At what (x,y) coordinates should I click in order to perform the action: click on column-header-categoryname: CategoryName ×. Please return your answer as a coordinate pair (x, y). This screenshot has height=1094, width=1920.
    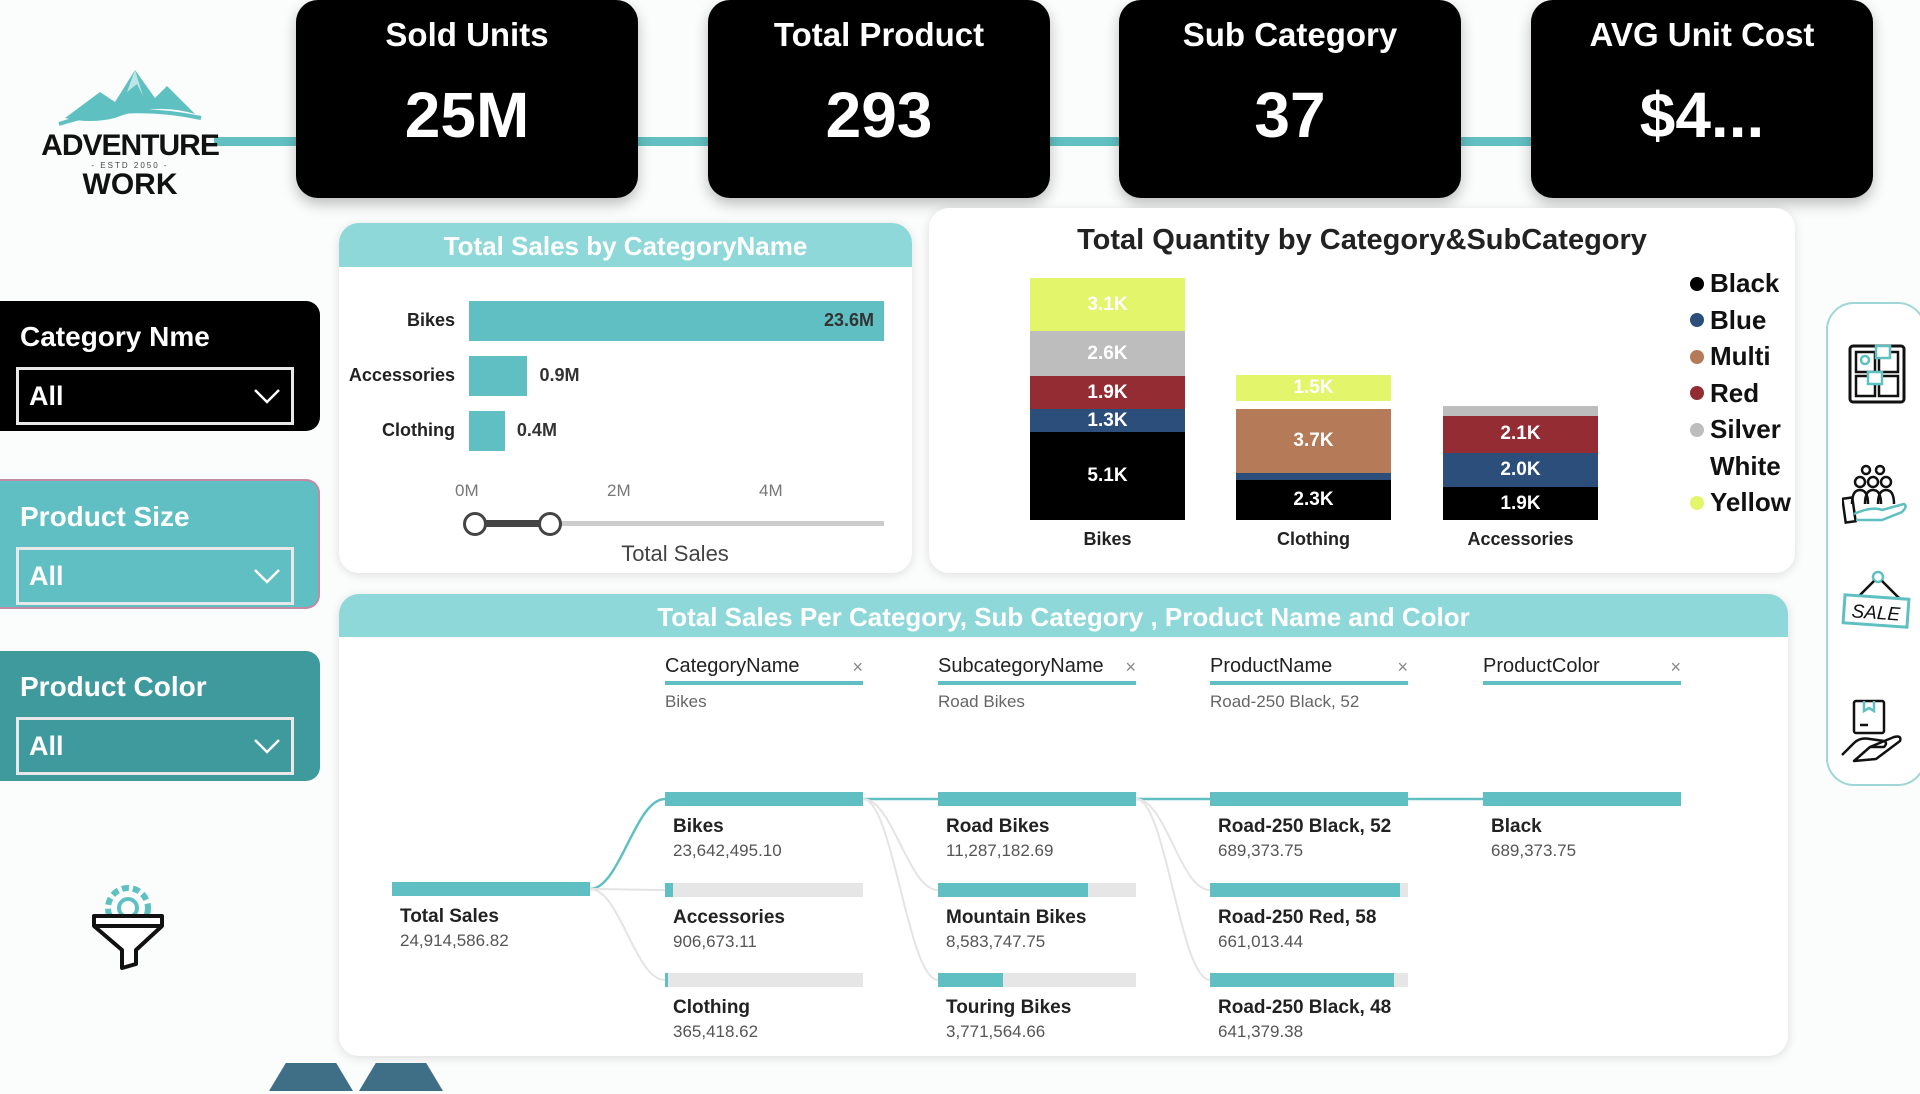
    Looking at the image, I should click on (764, 670).